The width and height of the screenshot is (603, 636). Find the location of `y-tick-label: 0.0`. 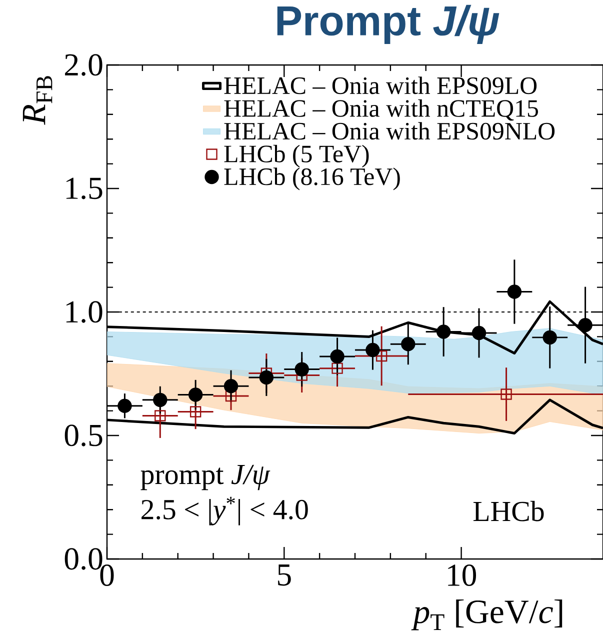

y-tick-label: 0.0 is located at coordinates (83, 559).